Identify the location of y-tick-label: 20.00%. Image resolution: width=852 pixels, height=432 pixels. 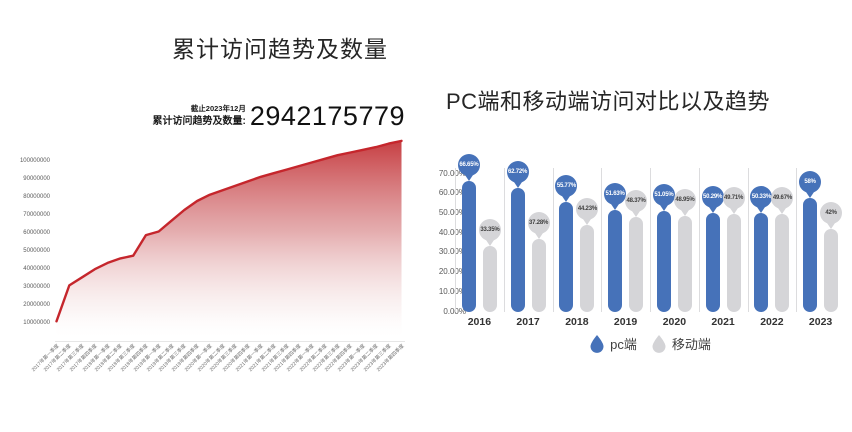
(452, 272).